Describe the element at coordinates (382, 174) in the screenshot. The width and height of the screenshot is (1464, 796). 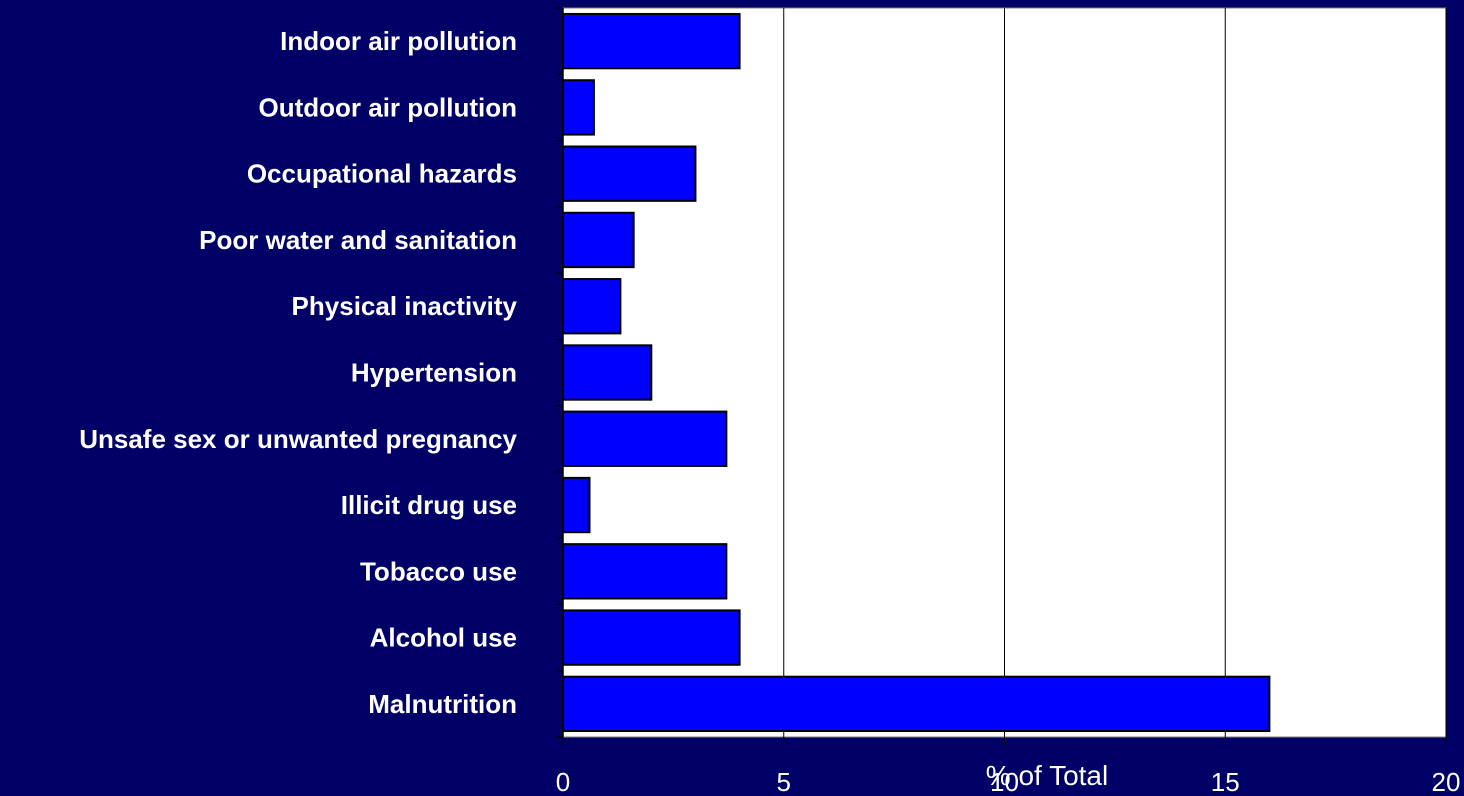
I see `category-label: Occupational hazards` at that location.